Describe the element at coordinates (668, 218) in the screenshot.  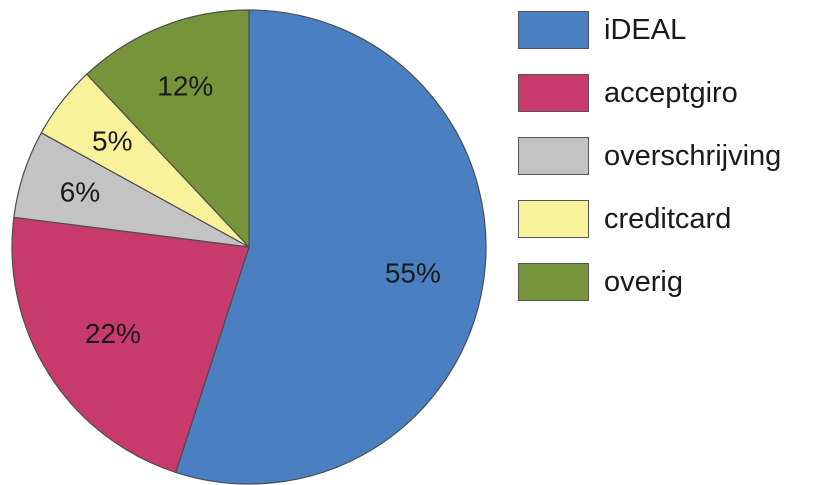
I see `legend-label: creditcard` at that location.